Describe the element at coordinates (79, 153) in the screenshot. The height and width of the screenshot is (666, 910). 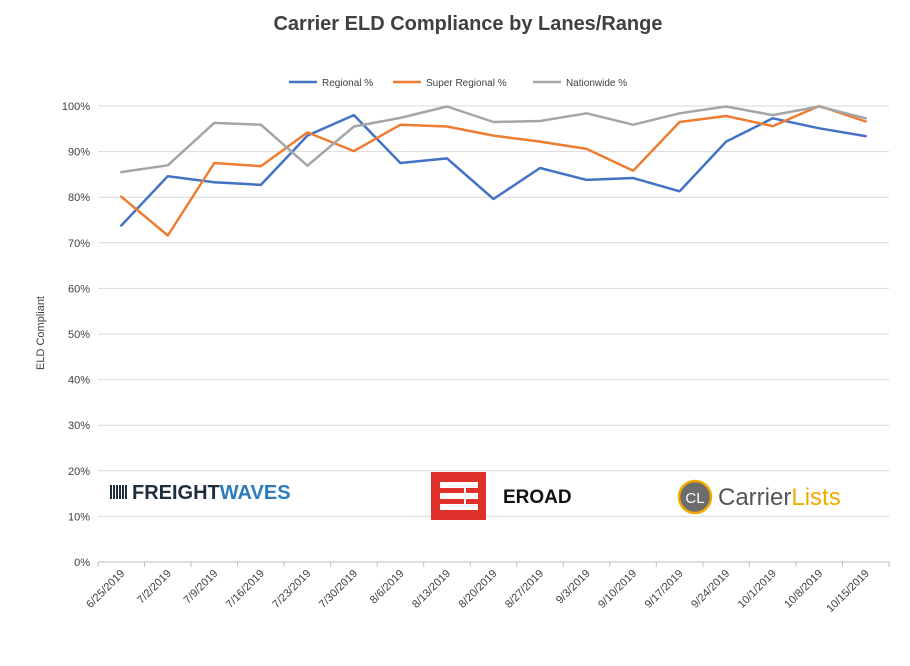
I see `y-tick-label: 90%` at that location.